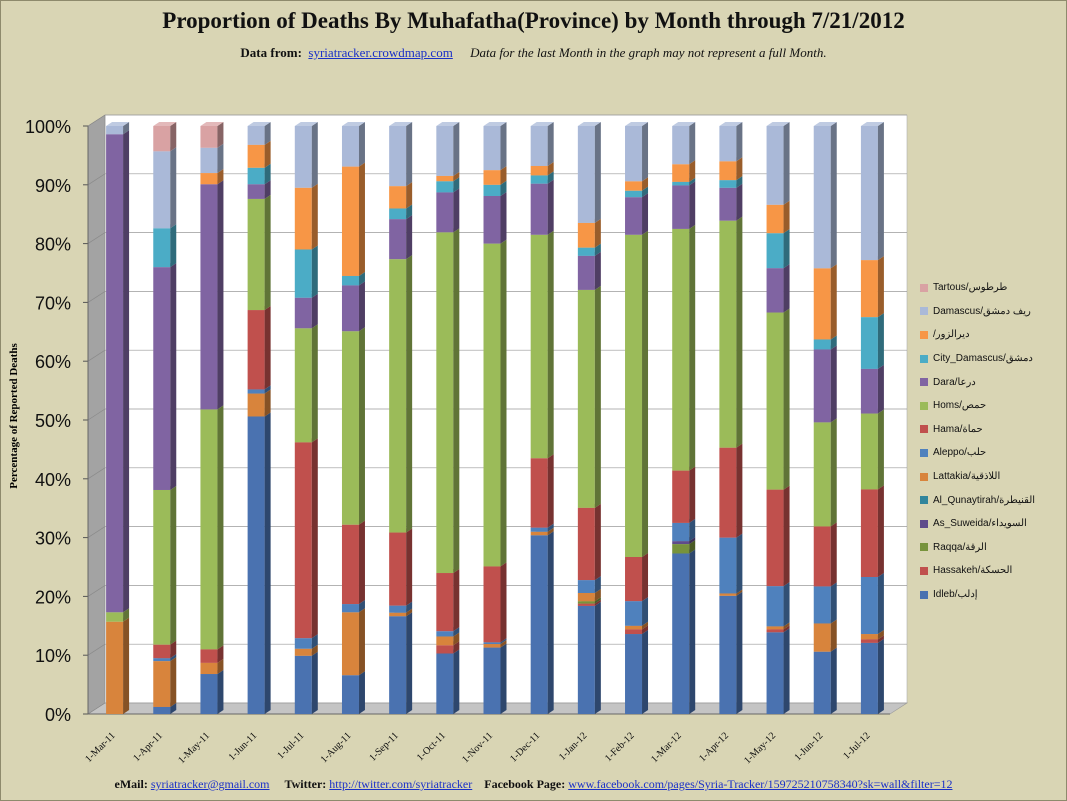  What do you see at coordinates (960, 547) in the screenshot?
I see `legend-label: Raqqa/الرقة` at bounding box center [960, 547].